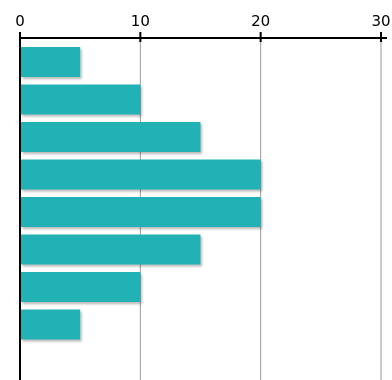  I want to click on x-axis: 0 10 20 30, so click(203, 27).